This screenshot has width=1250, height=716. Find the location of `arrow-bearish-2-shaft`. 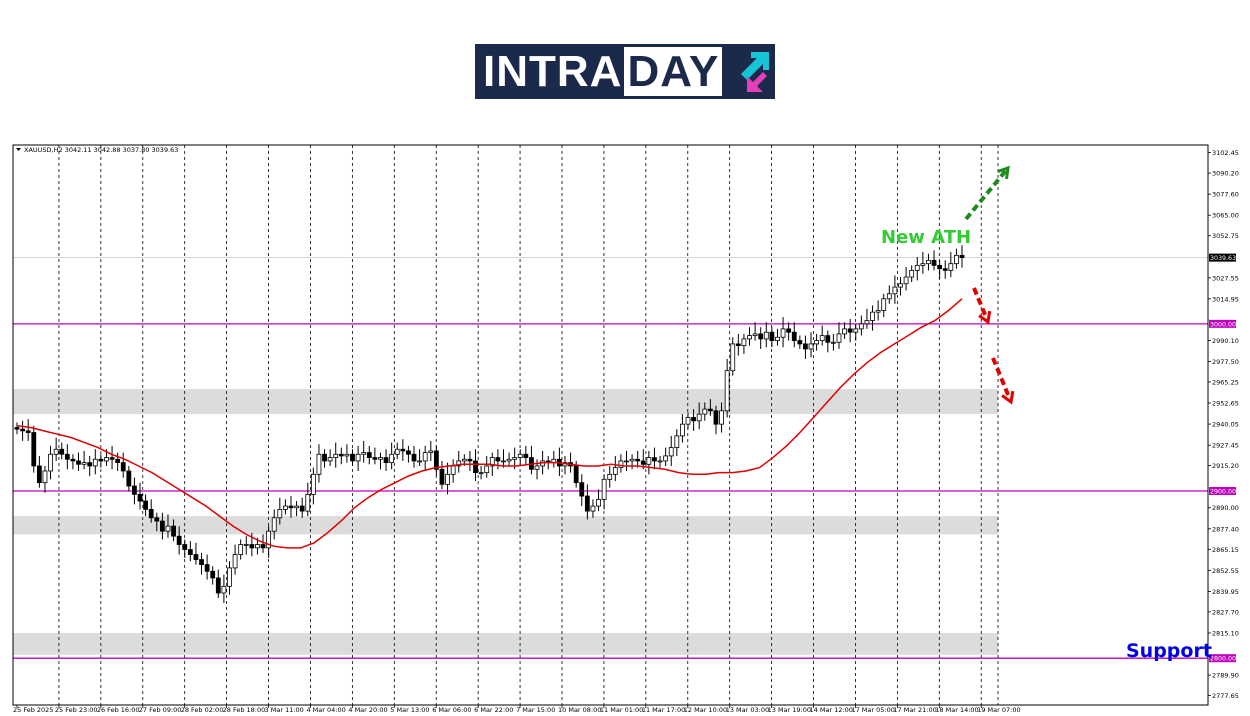

arrow-bearish-2-shaft is located at coordinates (1002, 380).